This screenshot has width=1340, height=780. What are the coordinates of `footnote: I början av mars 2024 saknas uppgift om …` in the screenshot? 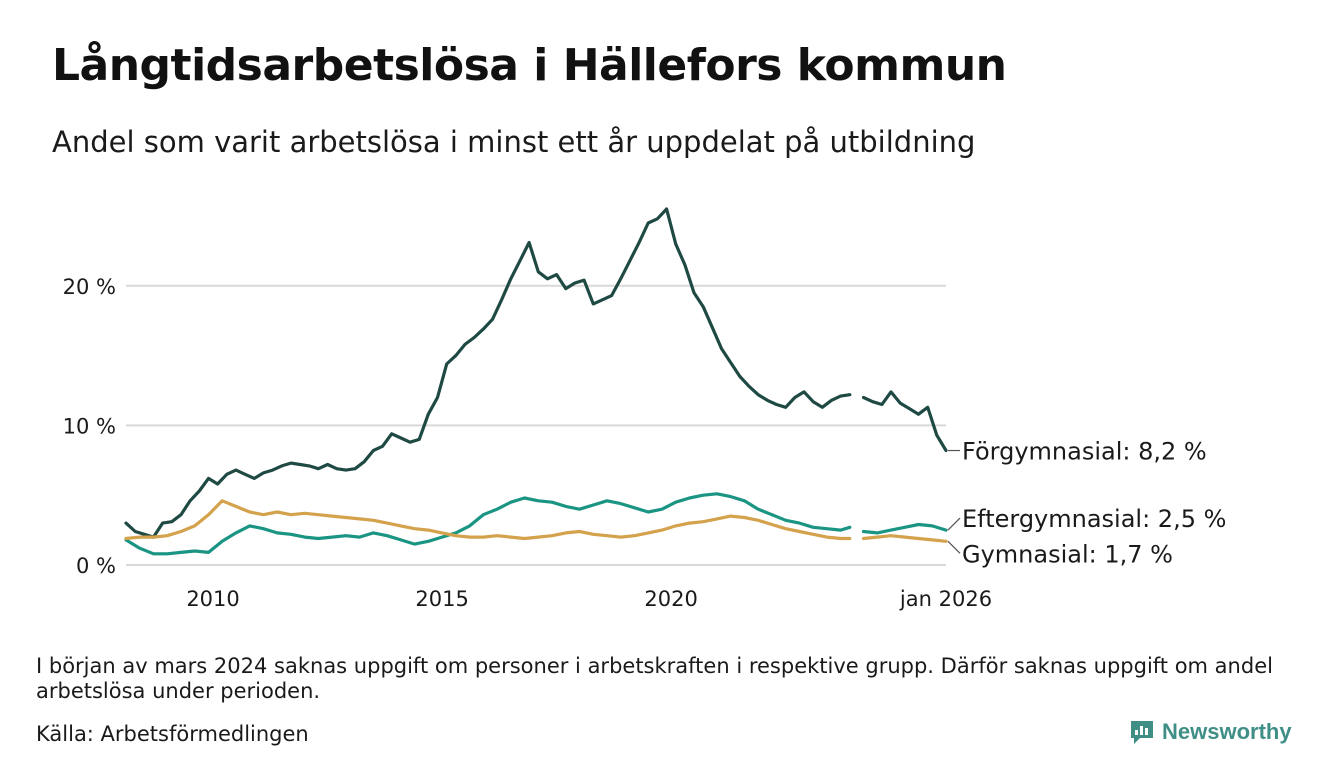 It's located at (654, 678).